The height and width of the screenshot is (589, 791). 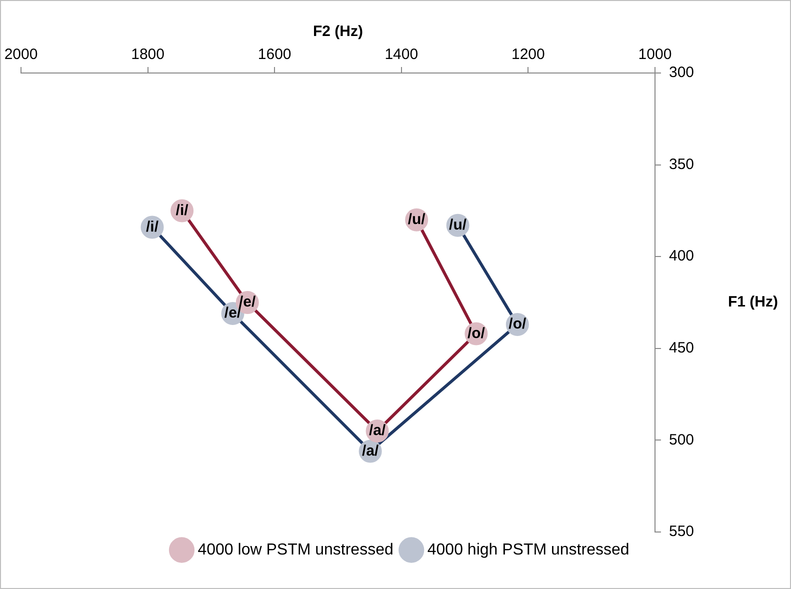 I want to click on x-tick-label: 1000, so click(x=655, y=55).